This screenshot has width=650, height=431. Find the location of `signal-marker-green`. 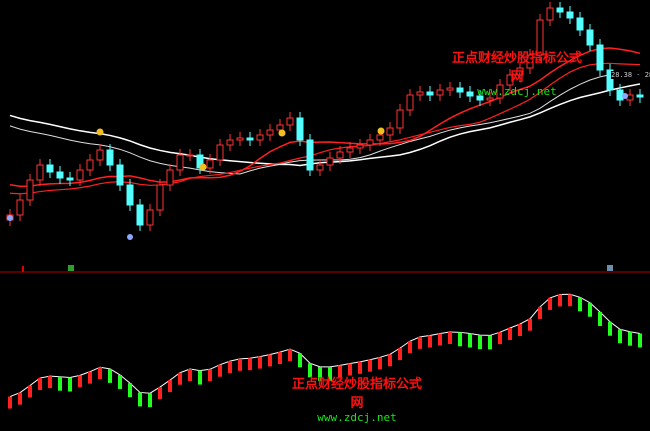

signal-marker-green is located at coordinates (71, 268).